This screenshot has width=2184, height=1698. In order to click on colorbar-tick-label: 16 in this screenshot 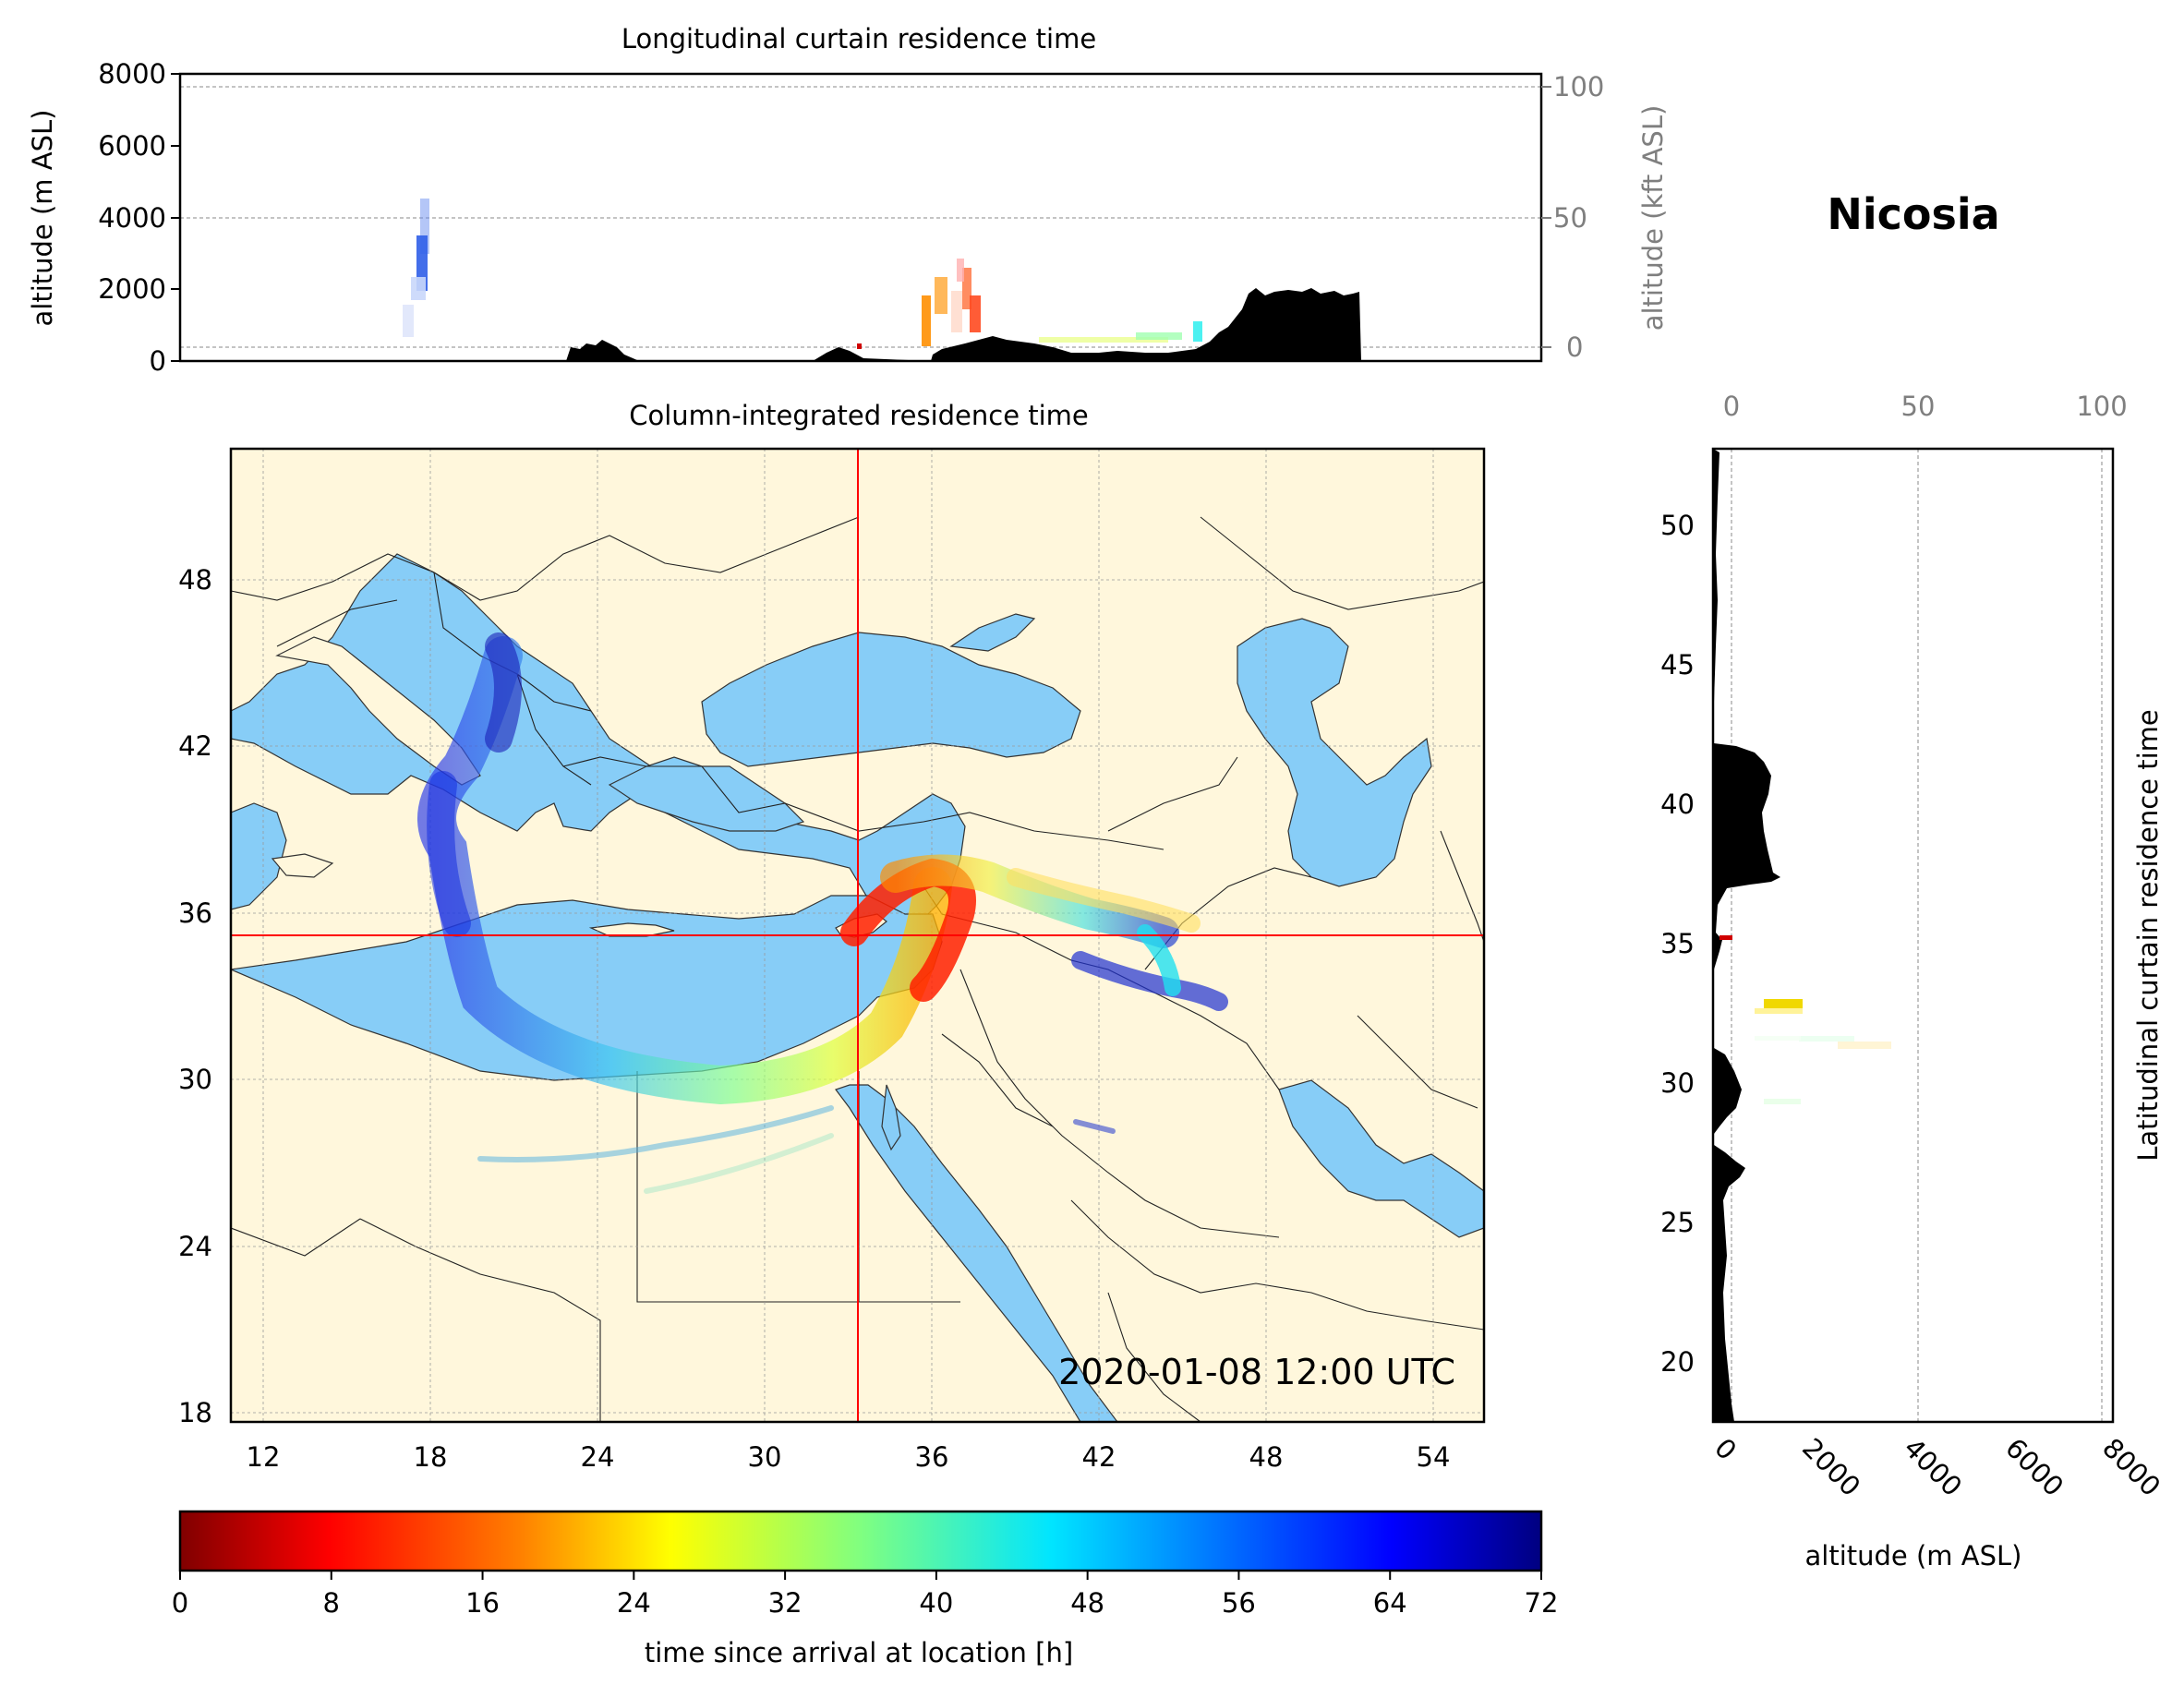, I will do `click(482, 1603)`.